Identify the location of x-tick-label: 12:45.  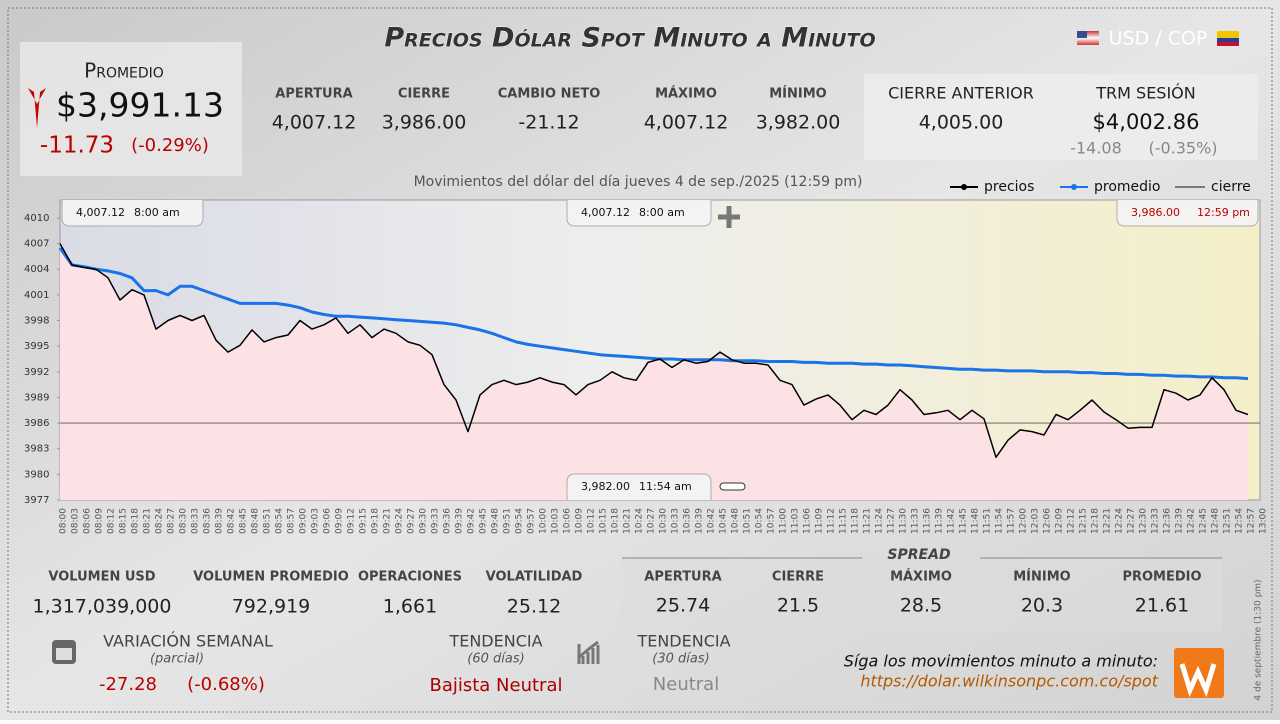
(1204, 521).